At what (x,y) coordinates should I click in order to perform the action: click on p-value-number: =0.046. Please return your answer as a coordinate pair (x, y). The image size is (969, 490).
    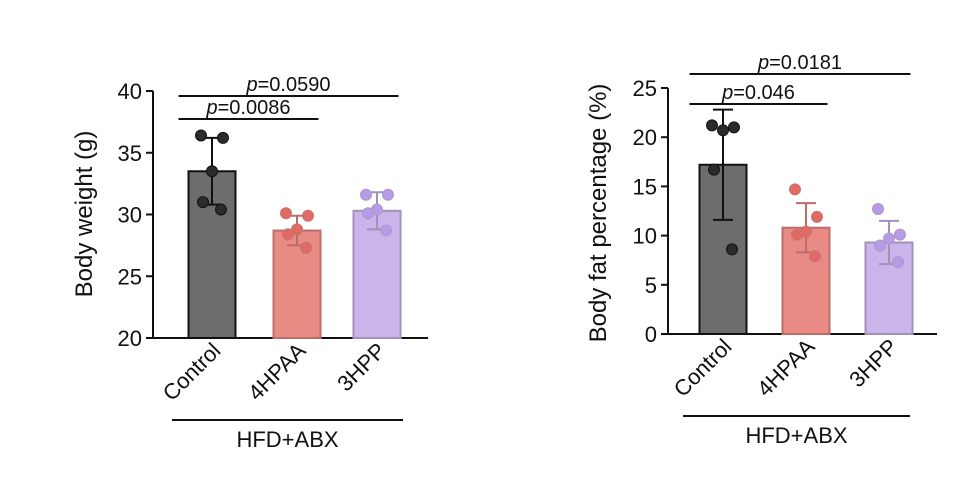
    Looking at the image, I should click on (764, 93).